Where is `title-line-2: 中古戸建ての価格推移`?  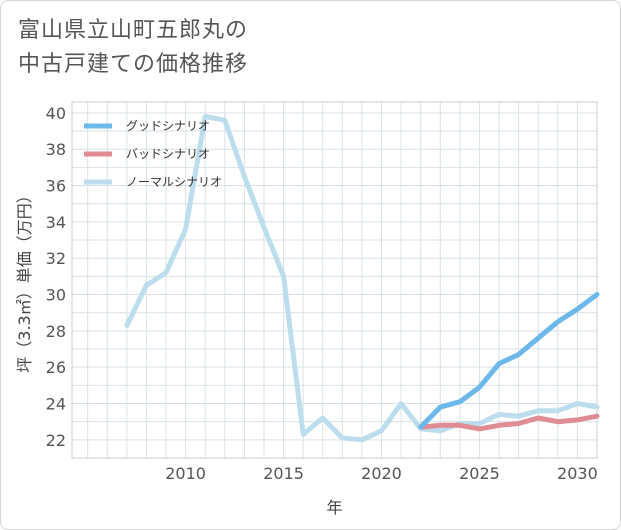
title-line-2: 中古戸建ての価格推移 is located at coordinates (133, 64).